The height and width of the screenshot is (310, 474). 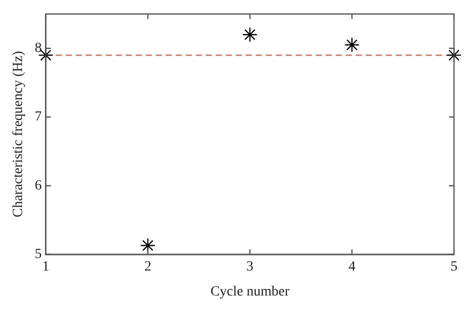 What do you see at coordinates (148, 266) in the screenshot?
I see `x-tick-label: 2` at bounding box center [148, 266].